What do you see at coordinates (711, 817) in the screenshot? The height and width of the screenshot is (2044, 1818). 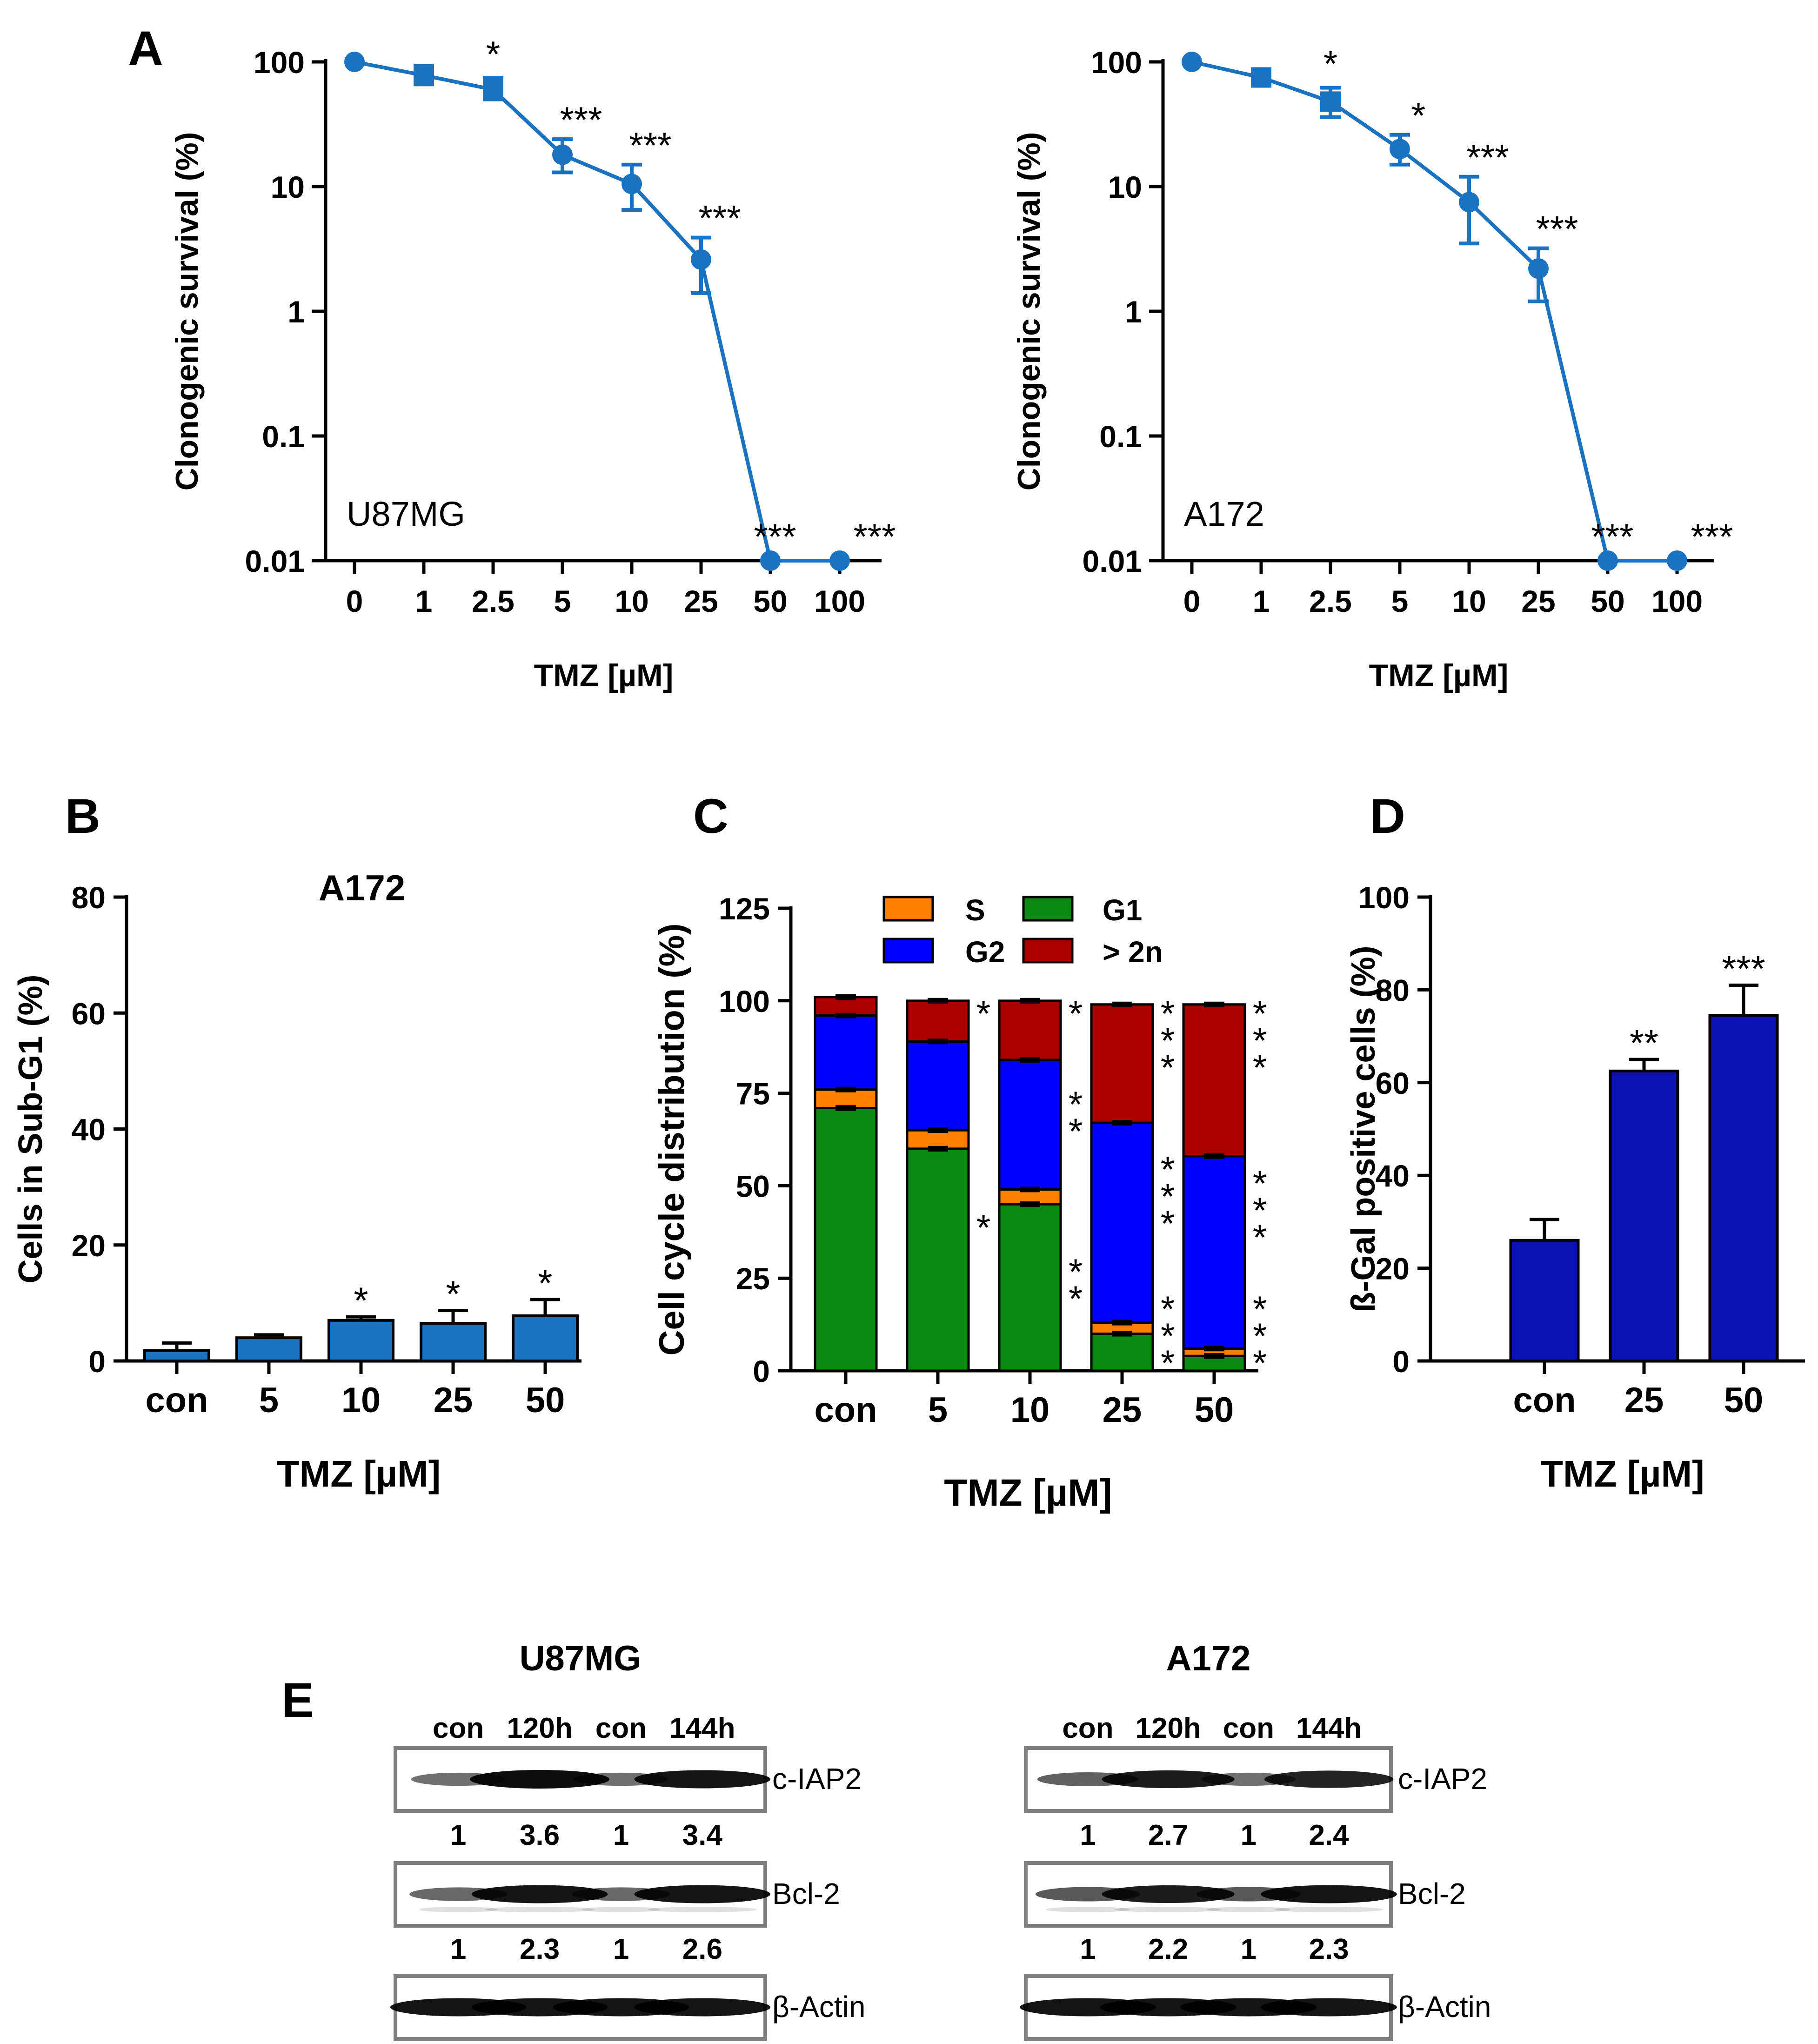 I see `panel-letter-c: C` at bounding box center [711, 817].